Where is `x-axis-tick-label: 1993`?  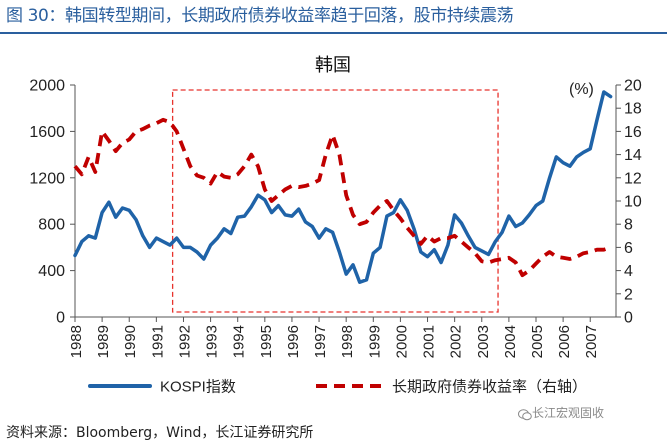 x-axis-tick-label: 1993 is located at coordinates (212, 341).